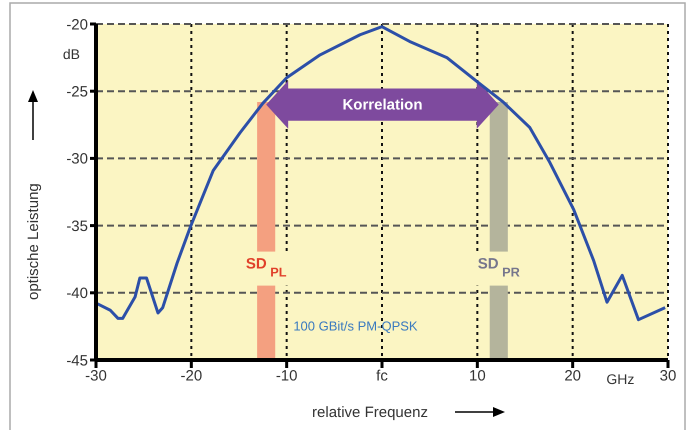 This screenshot has height=430, width=691. Describe the element at coordinates (573, 376) in the screenshot. I see `x-tick-label: 20` at that location.